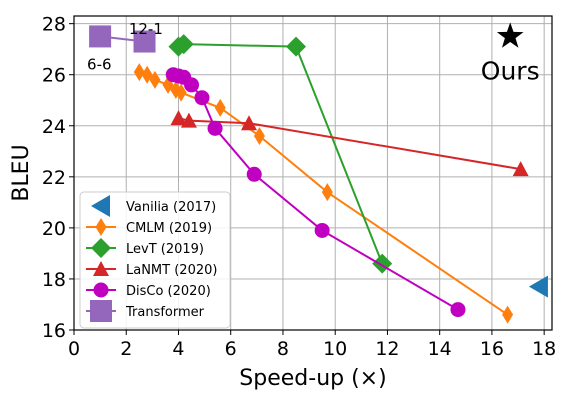 The width and height of the screenshot is (569, 405). I want to click on ours-star-marker, so click(510, 35).